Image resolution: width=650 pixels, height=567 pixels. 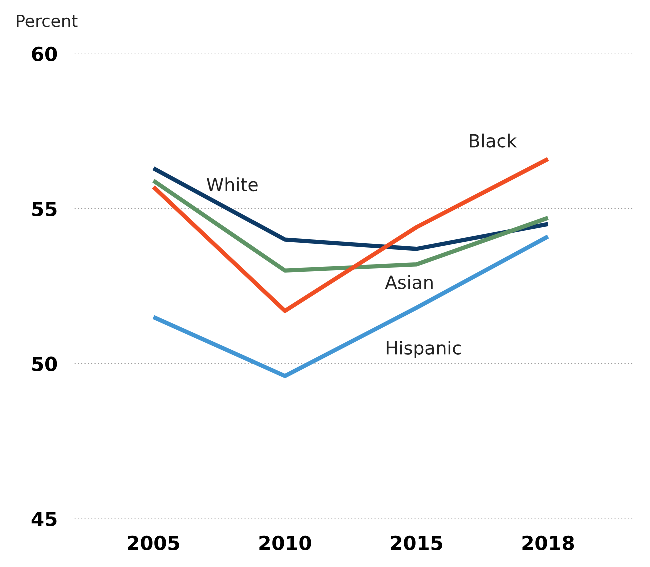 I want to click on y-tick-label: 55, so click(x=44, y=209).